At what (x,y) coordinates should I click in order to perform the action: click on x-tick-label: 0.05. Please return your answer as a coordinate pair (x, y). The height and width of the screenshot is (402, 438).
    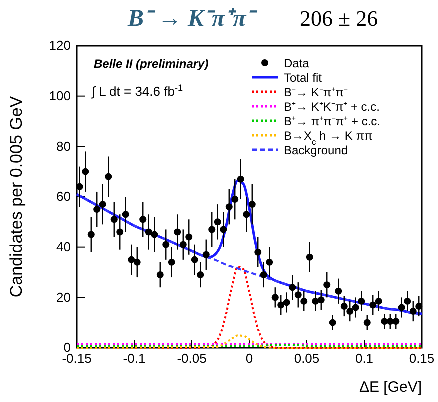
    Looking at the image, I should click on (307, 358).